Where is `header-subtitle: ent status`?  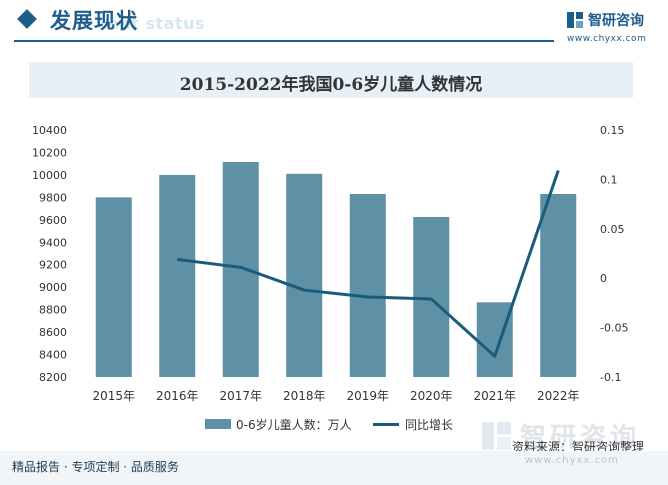
header-subtitle: ent status is located at coordinates (156, 23).